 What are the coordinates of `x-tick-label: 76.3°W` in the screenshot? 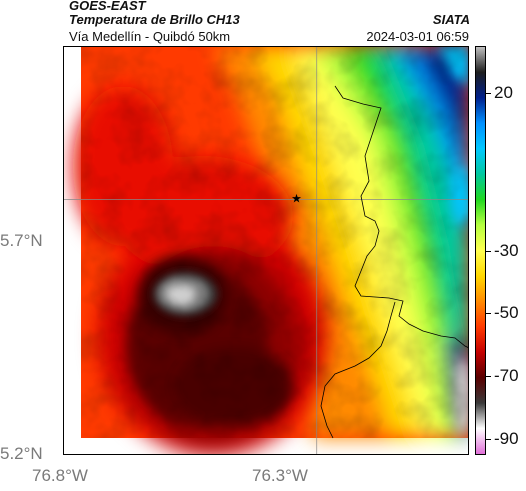 It's located at (280, 475).